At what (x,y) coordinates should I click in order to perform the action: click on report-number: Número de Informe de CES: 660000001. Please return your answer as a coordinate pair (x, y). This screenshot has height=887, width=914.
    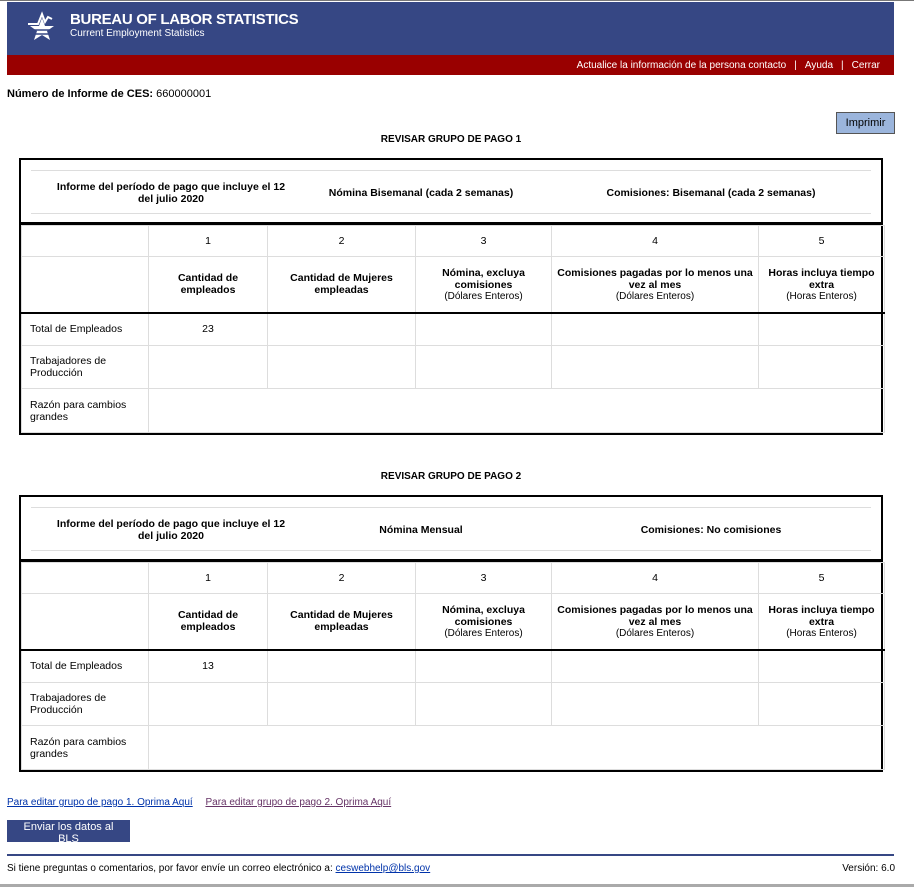
    Looking at the image, I should click on (109, 94).